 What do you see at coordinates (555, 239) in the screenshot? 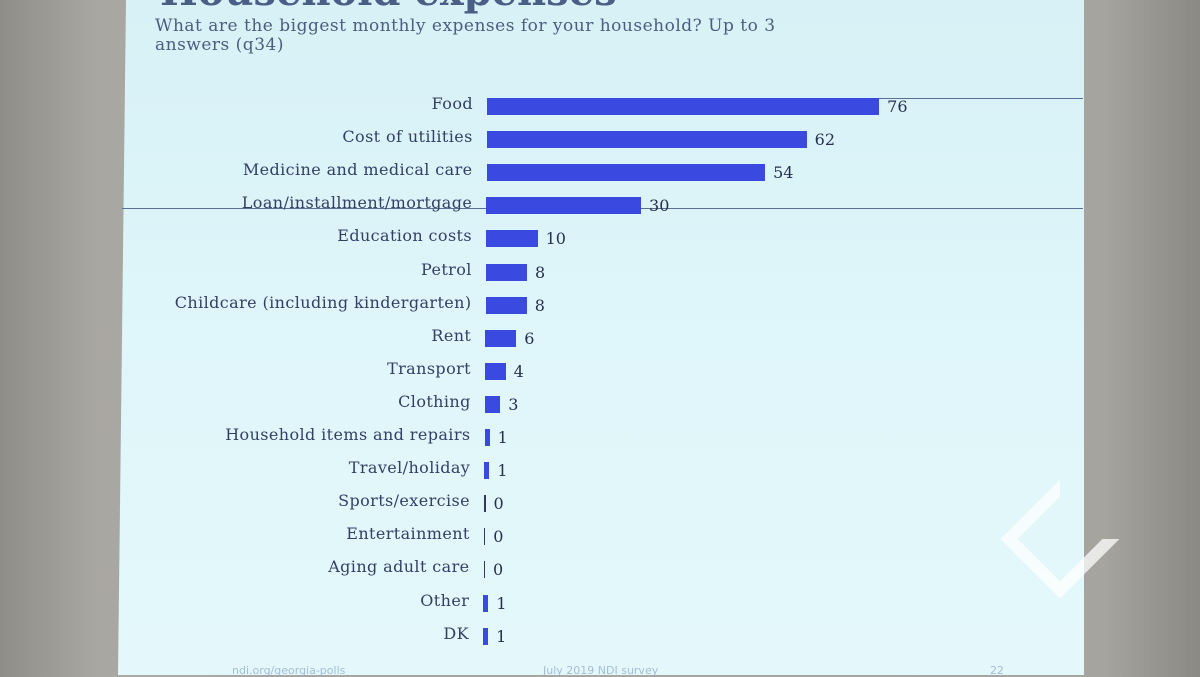
I see `value-label: 10` at bounding box center [555, 239].